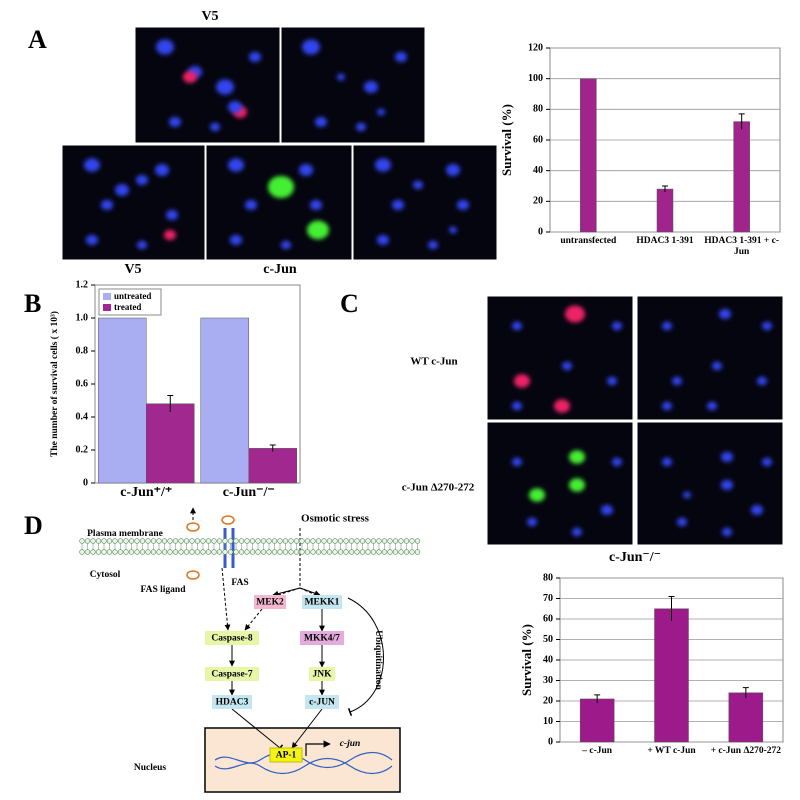 The height and width of the screenshot is (800, 800). What do you see at coordinates (280, 269) in the screenshot?
I see `image-label: c-Jun` at bounding box center [280, 269].